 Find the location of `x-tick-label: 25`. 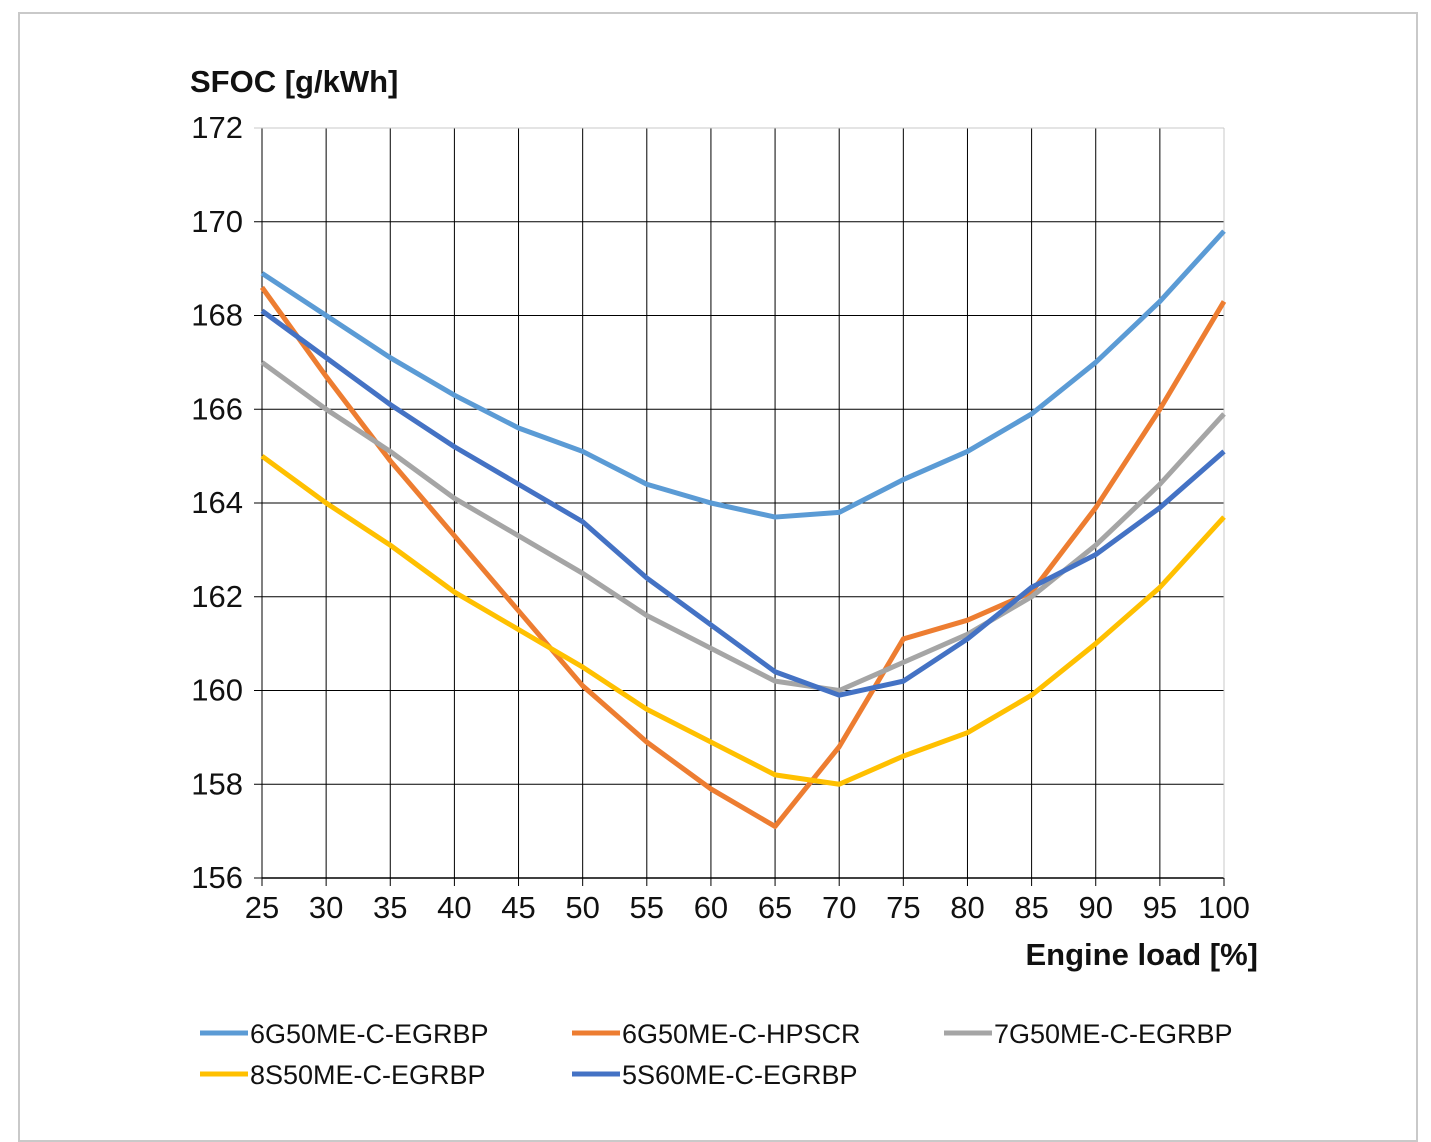

x-tick-label: 25 is located at coordinates (262, 907).